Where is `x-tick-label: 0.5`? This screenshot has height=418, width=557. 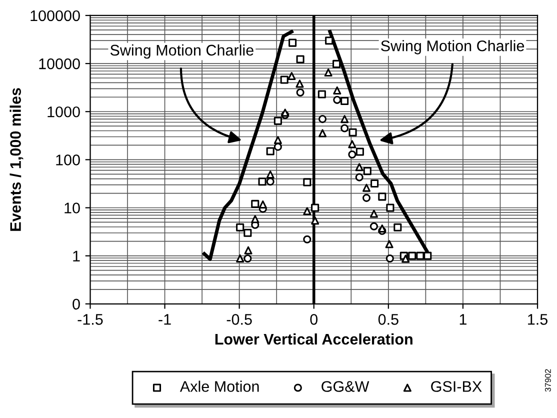
x-tick-label: 0.5 is located at coordinates (388, 319).